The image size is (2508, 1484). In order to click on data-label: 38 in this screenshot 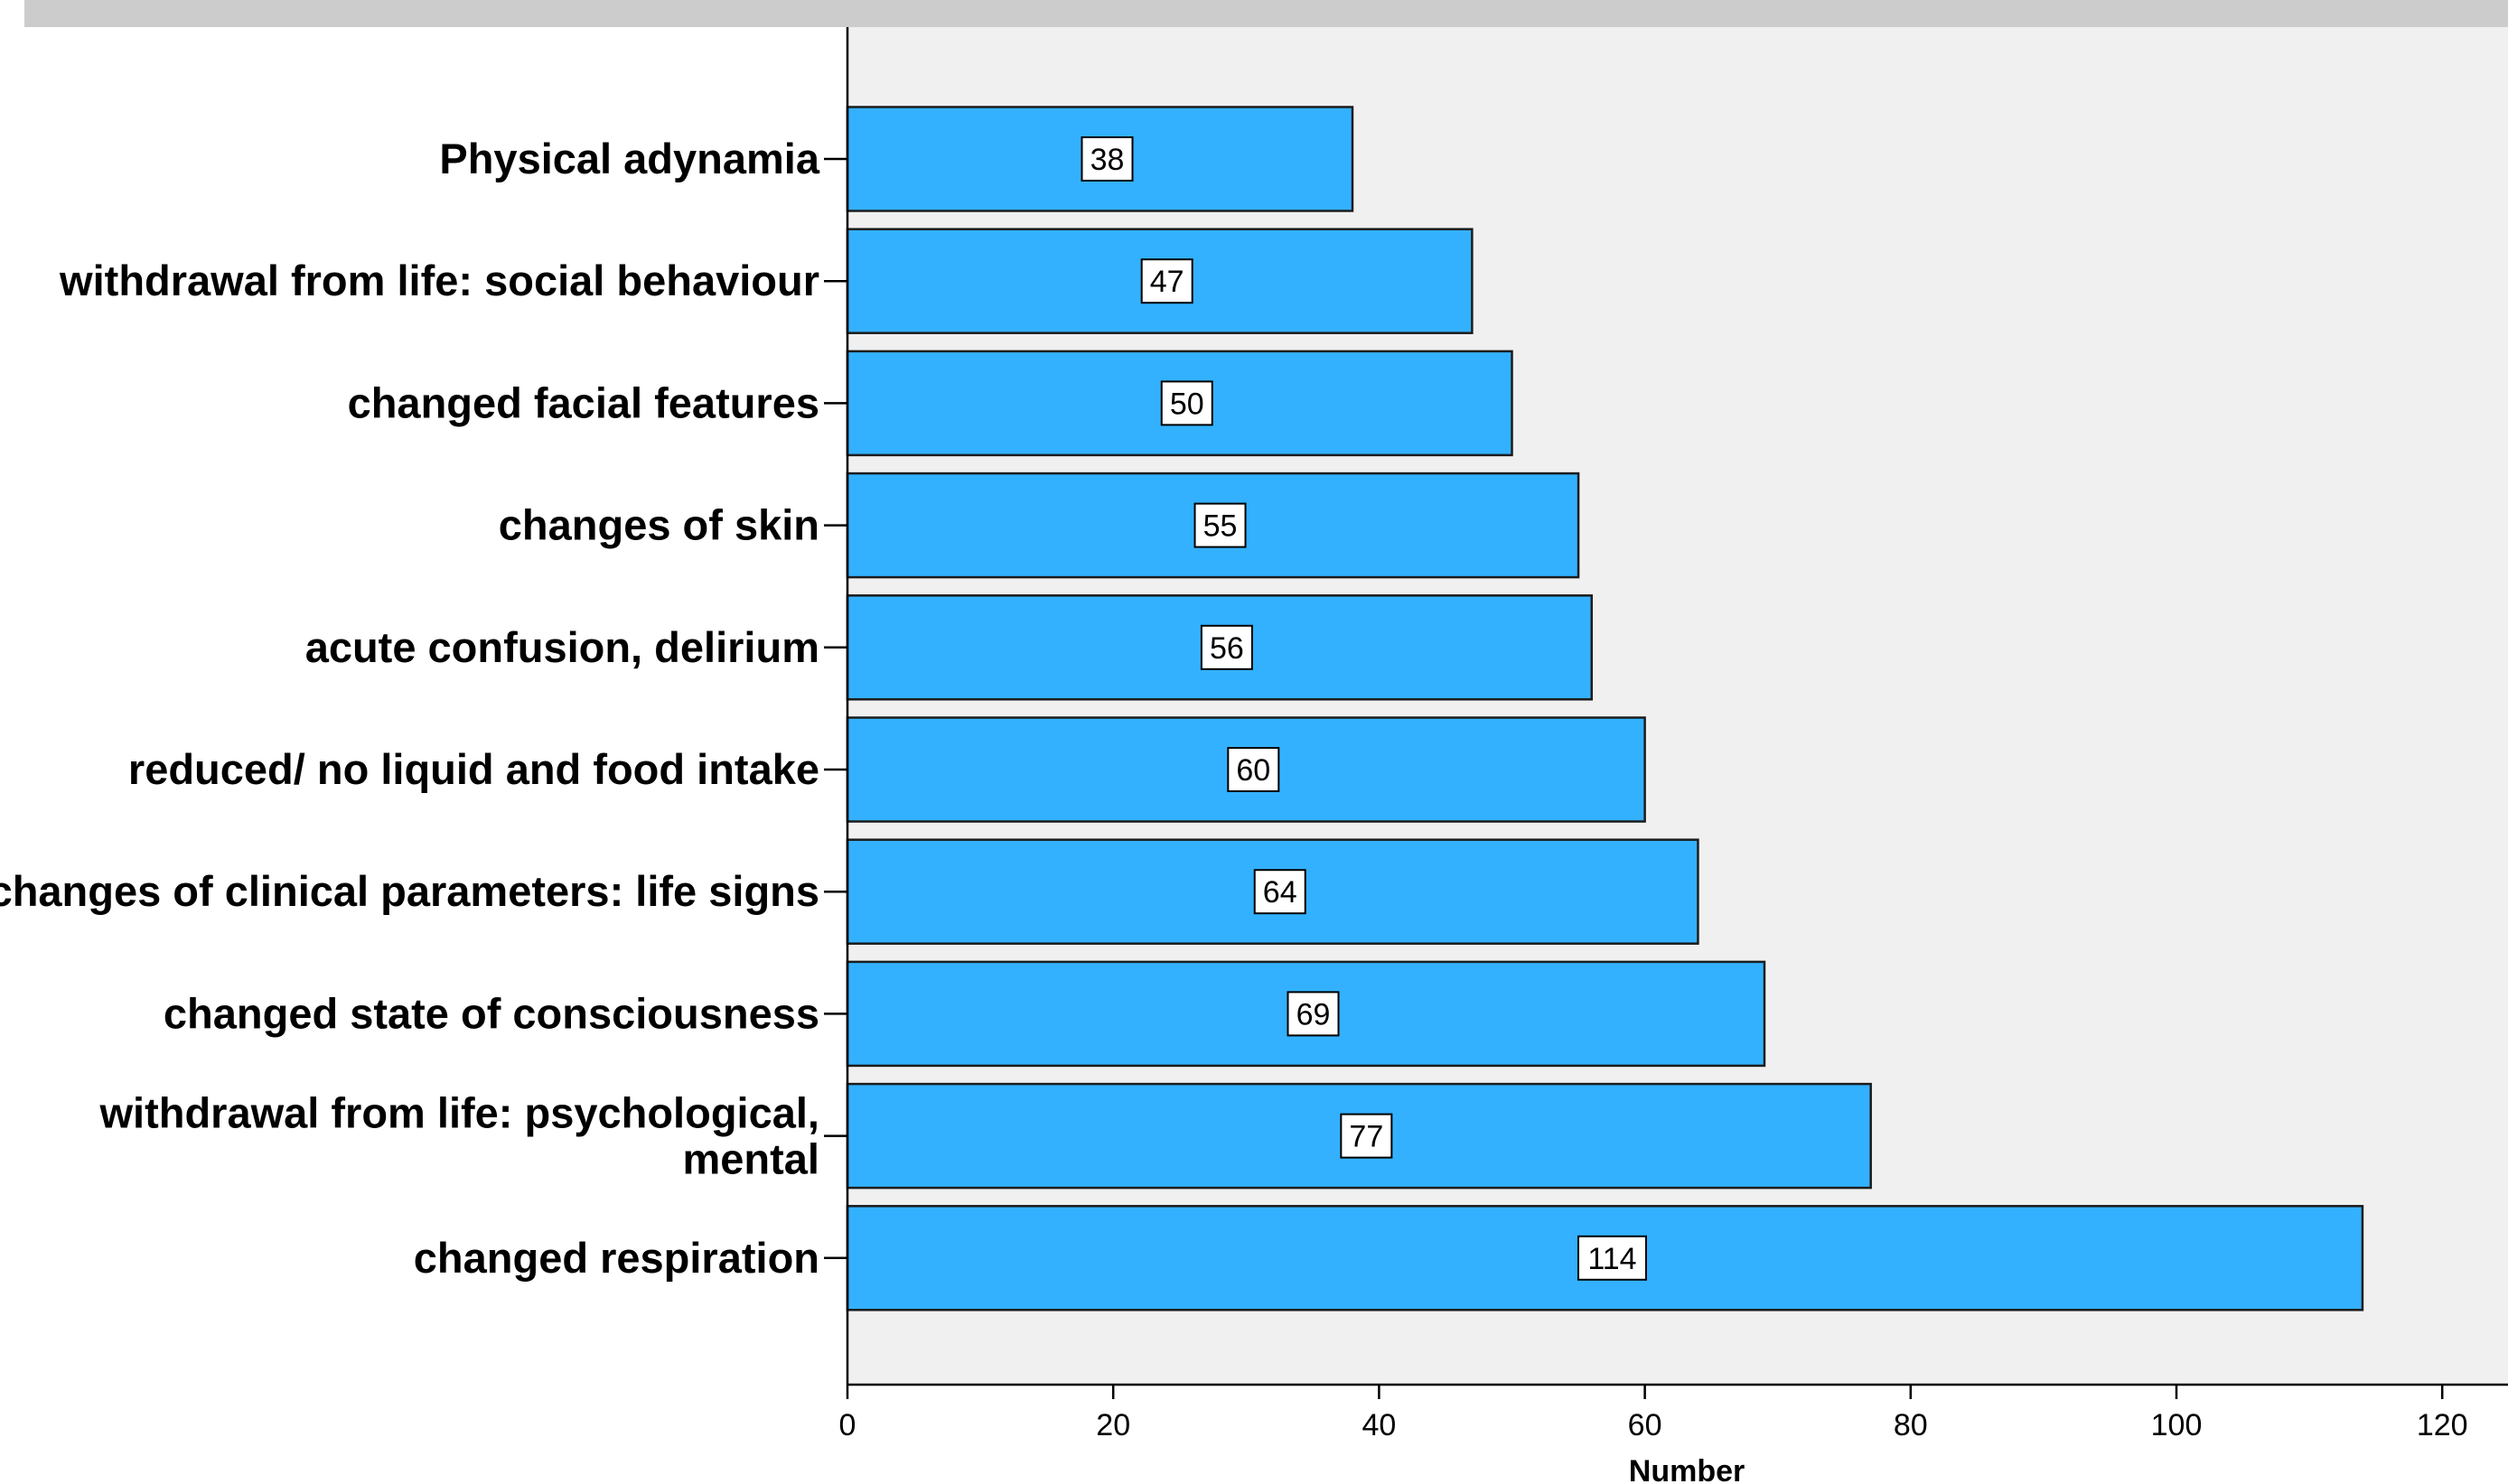, I will do `click(1107, 160)`.